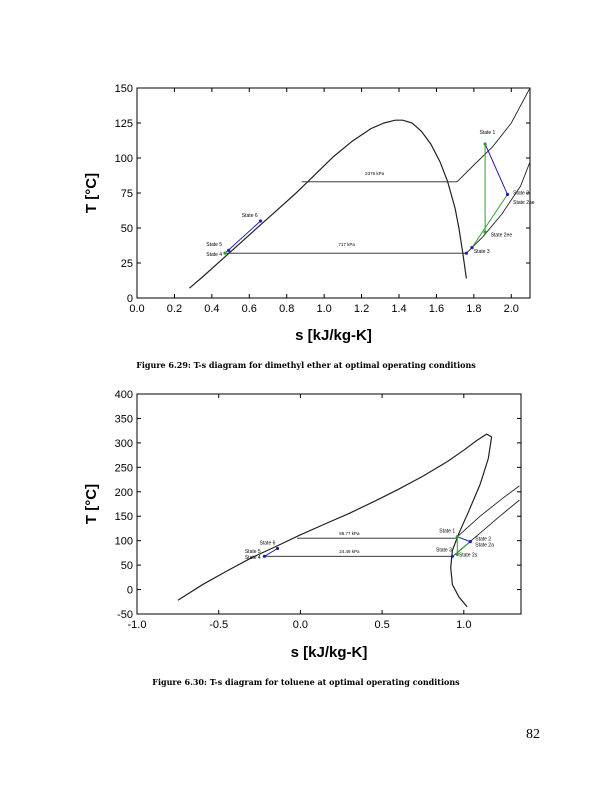 This screenshot has height=792, width=612. What do you see at coordinates (249, 309) in the screenshot?
I see `x-tick-label: 0.6` at bounding box center [249, 309].